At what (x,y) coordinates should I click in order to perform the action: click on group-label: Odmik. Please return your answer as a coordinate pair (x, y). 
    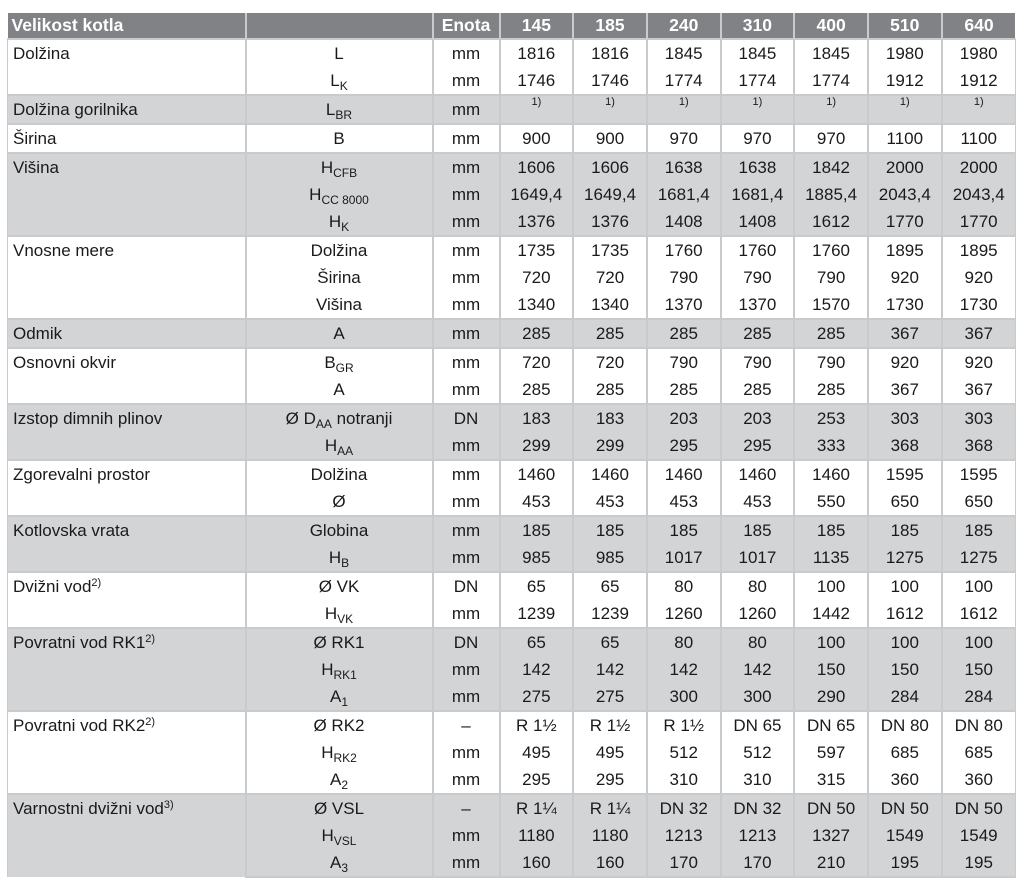
    Looking at the image, I should click on (126, 333).